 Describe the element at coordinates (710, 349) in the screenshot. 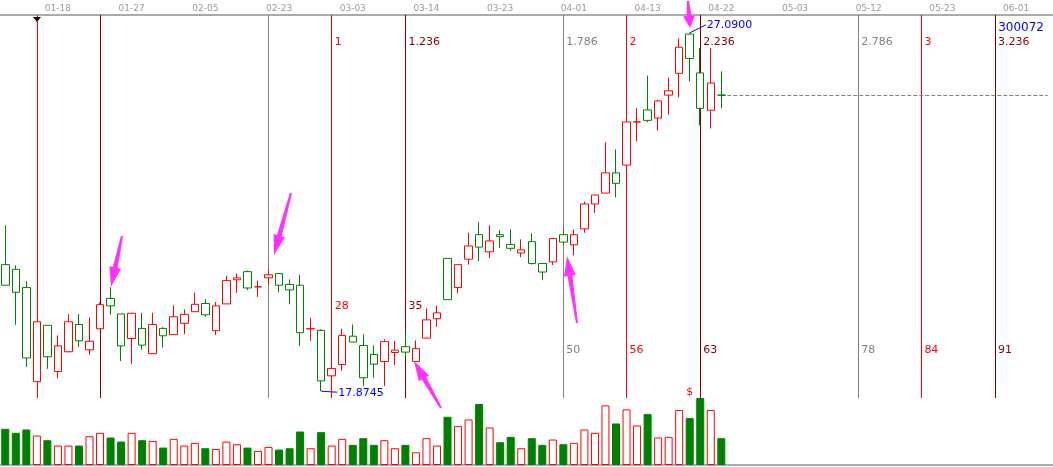

I see `annotation: 63` at that location.